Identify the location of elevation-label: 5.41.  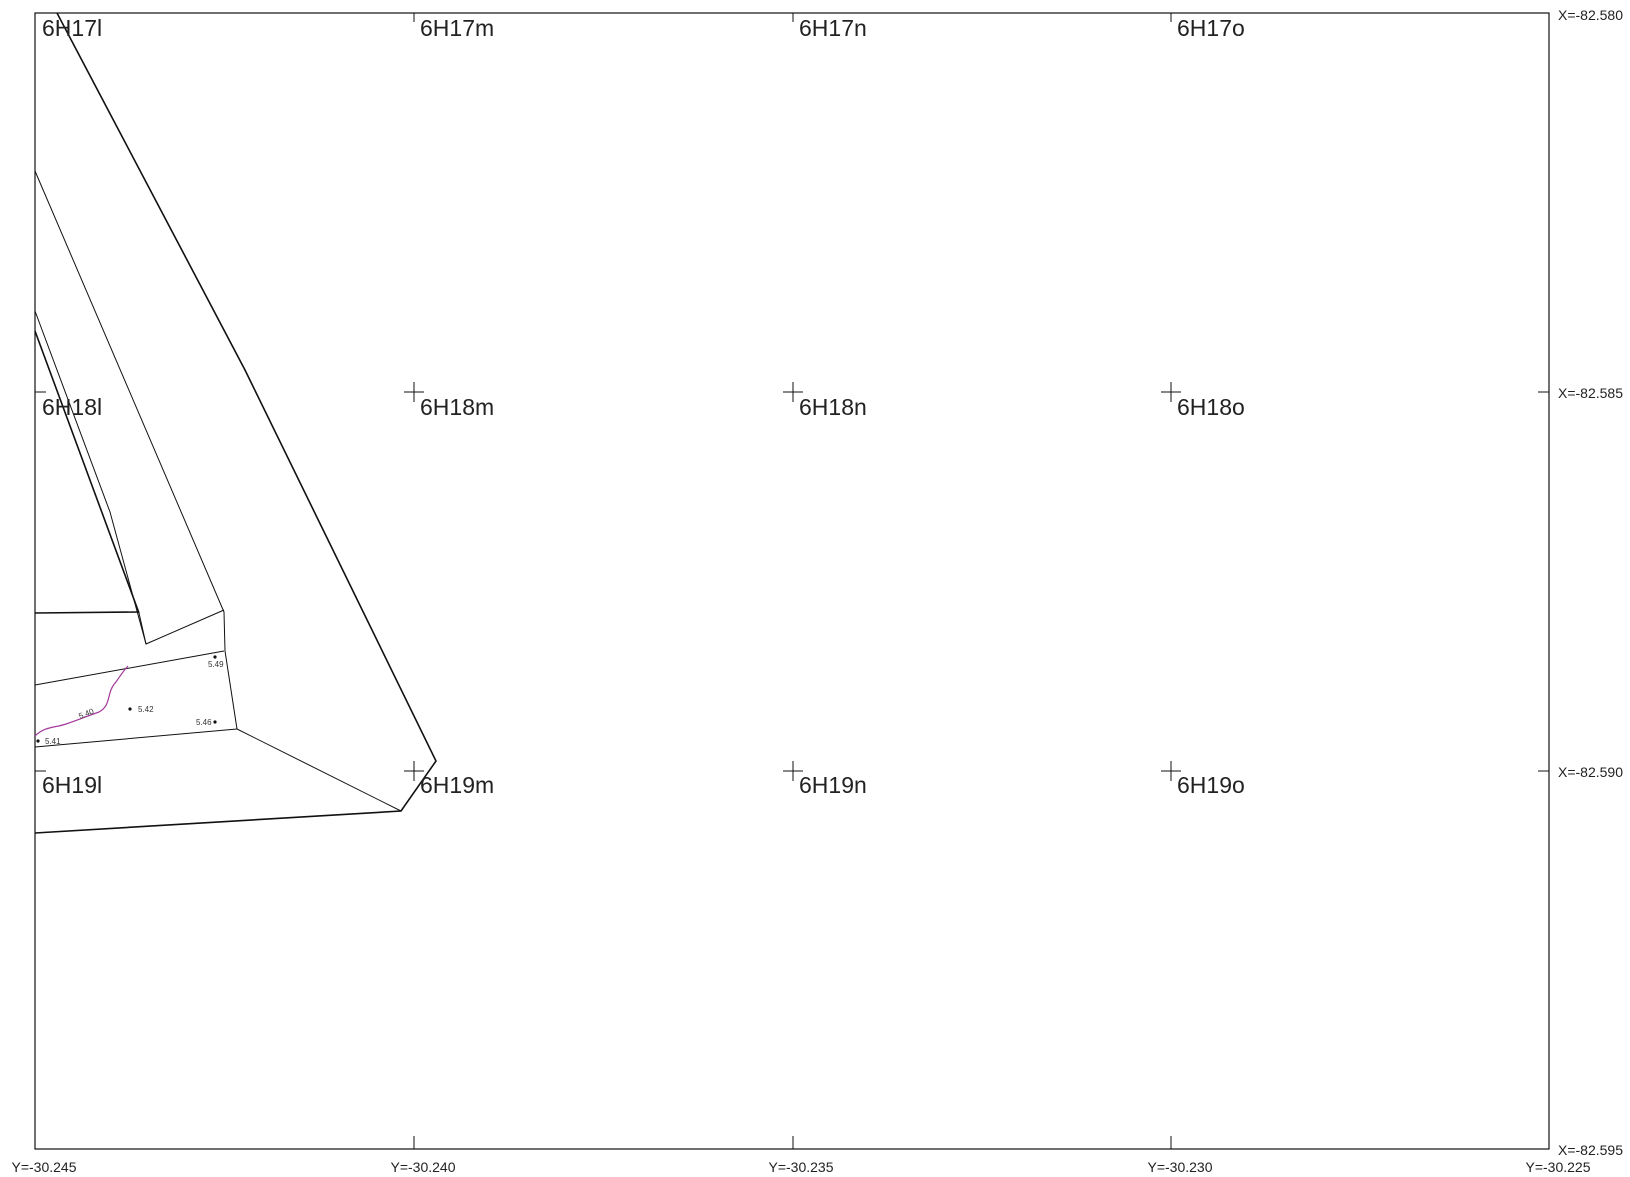
(53, 741).